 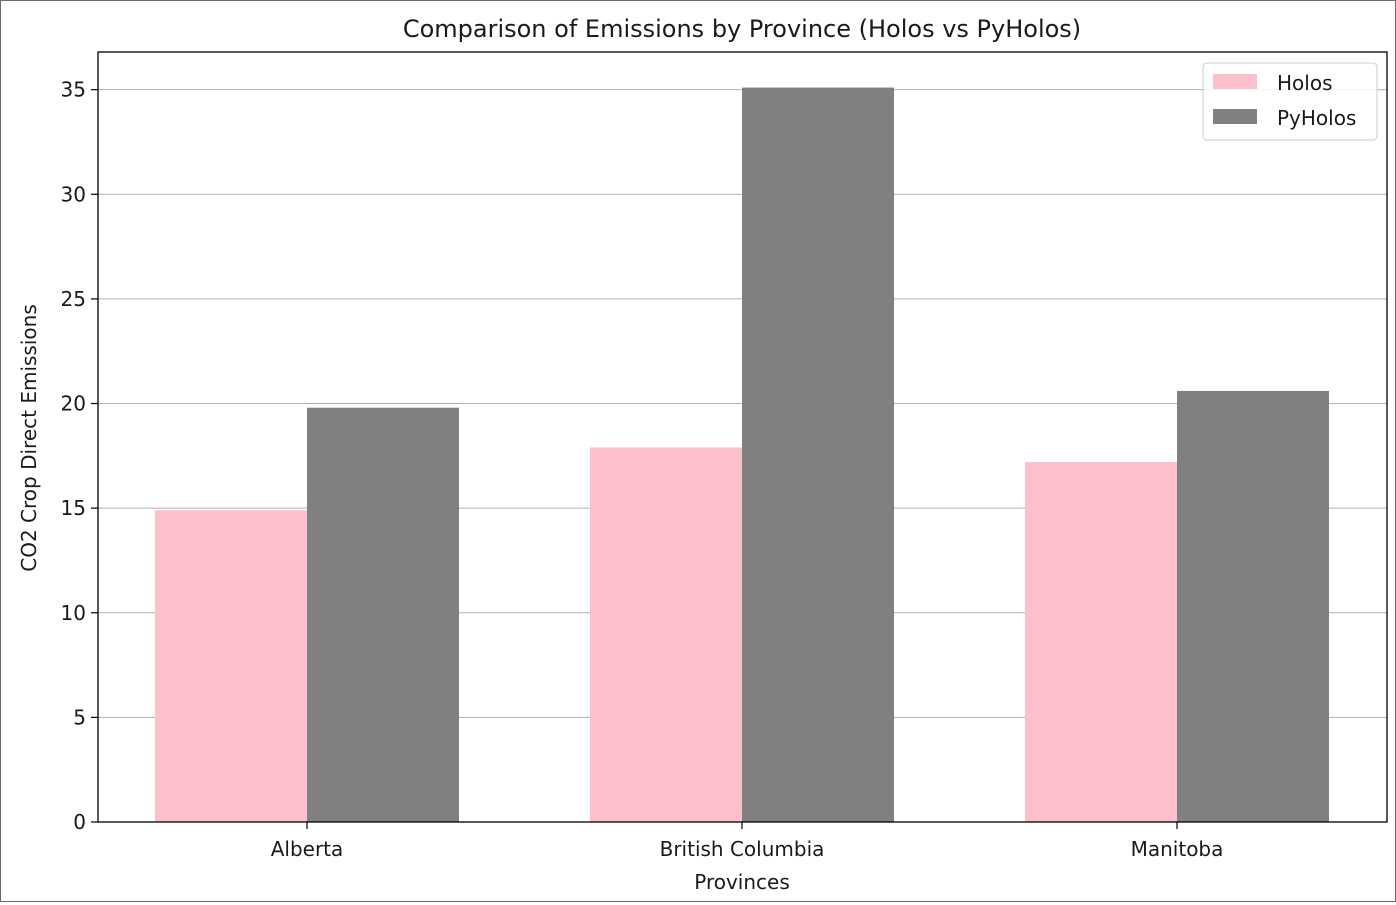 I want to click on y-tick-label: 30, so click(x=73, y=194).